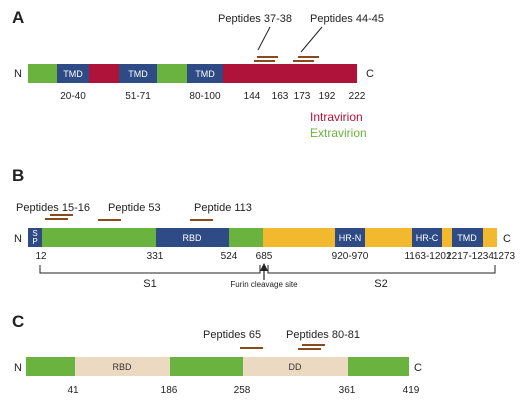  I want to click on panel-b-protein-bar, so click(262, 237).